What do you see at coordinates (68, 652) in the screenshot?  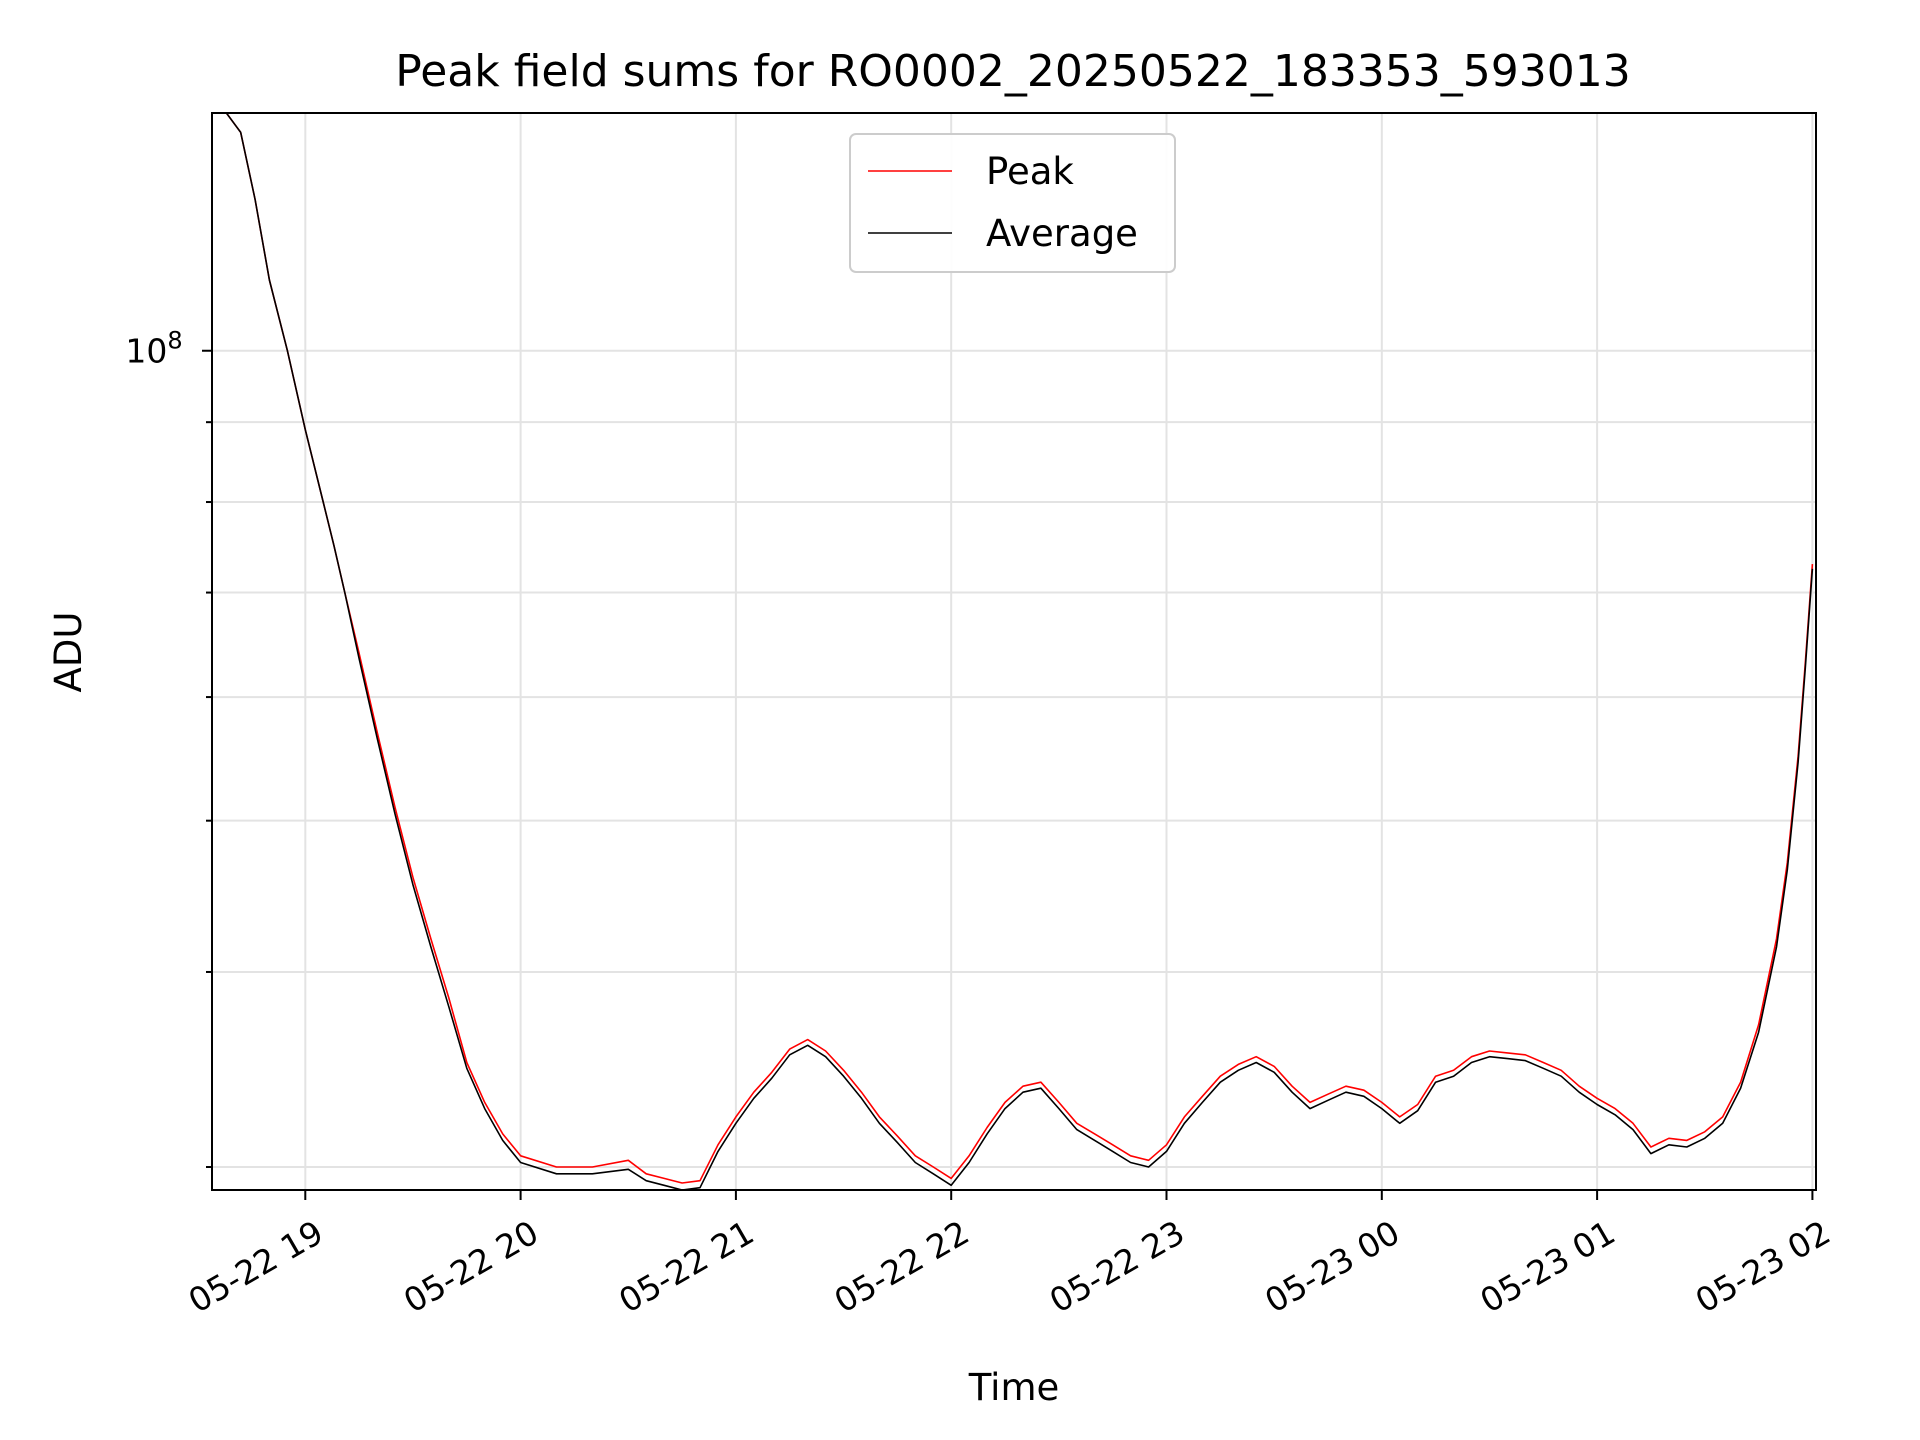 I see `y-axis-label: ADU` at bounding box center [68, 652].